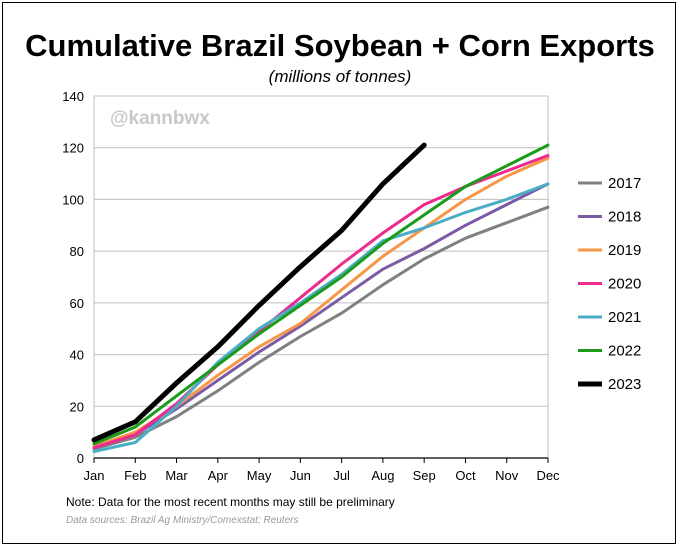  Describe the element at coordinates (73, 96) in the screenshot. I see `y-tick-label: 140` at that location.